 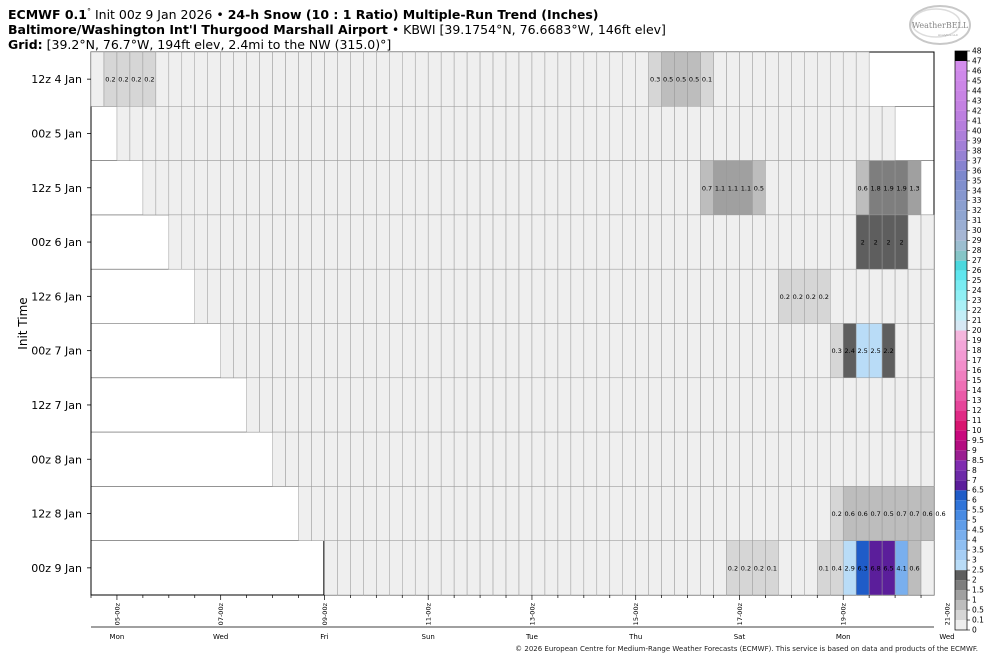 What do you see at coordinates (914, 188) in the screenshot?
I see `cell-value-label: 1.3` at bounding box center [914, 188].